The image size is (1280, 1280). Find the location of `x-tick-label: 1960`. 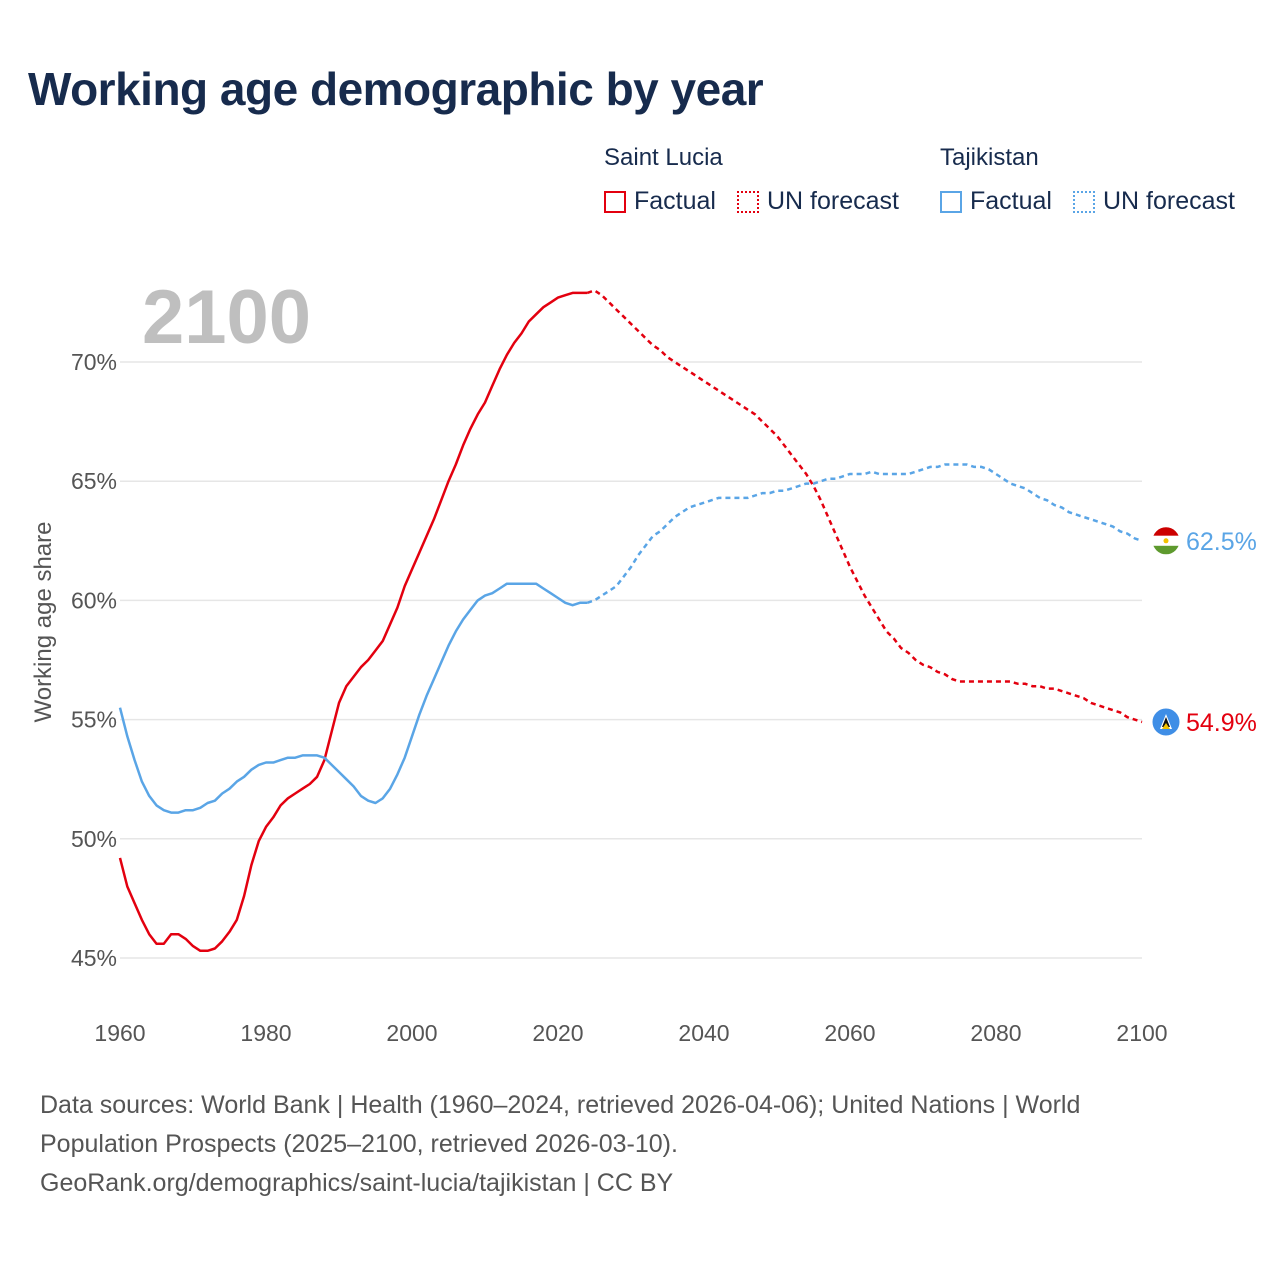

x-tick-label: 1960 is located at coordinates (119, 1033).